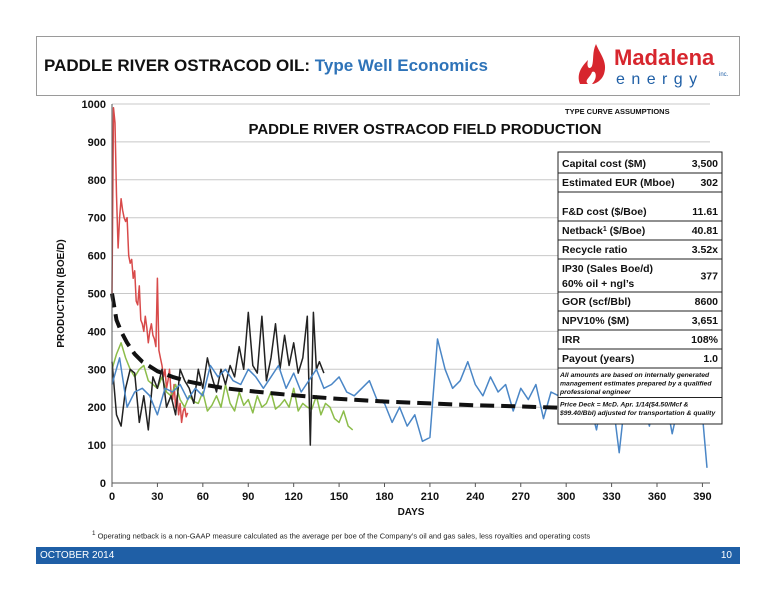 This screenshot has height=600, width=776. I want to click on x-tick-label: 30, so click(157, 497).